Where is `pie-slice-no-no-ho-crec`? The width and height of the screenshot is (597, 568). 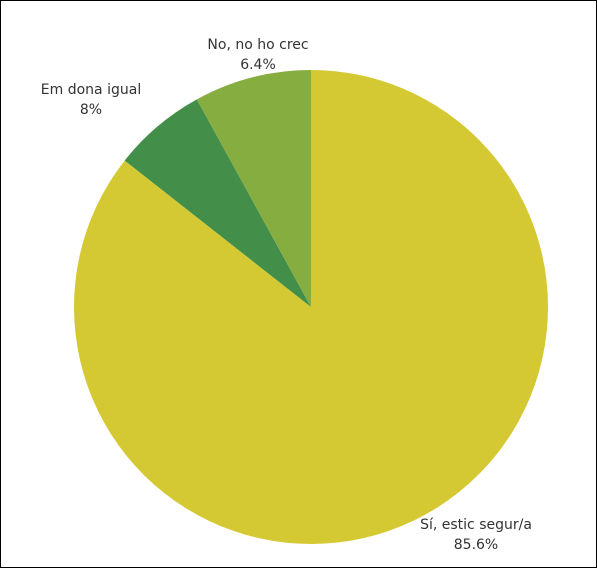
pie-slice-no-no-ho-crec is located at coordinates (218, 203).